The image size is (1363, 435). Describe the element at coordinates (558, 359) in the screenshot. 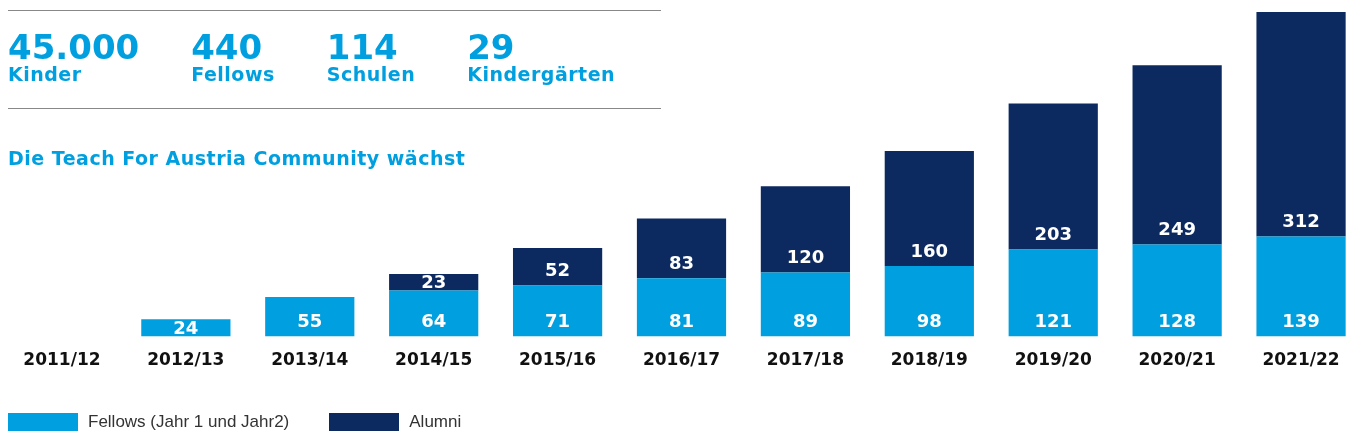

I see `x-tick-label: 2015/16` at that location.